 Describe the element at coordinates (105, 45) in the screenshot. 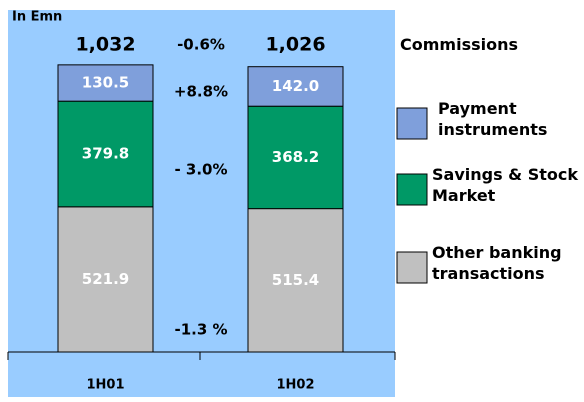

I see `total-label: 1,032` at that location.